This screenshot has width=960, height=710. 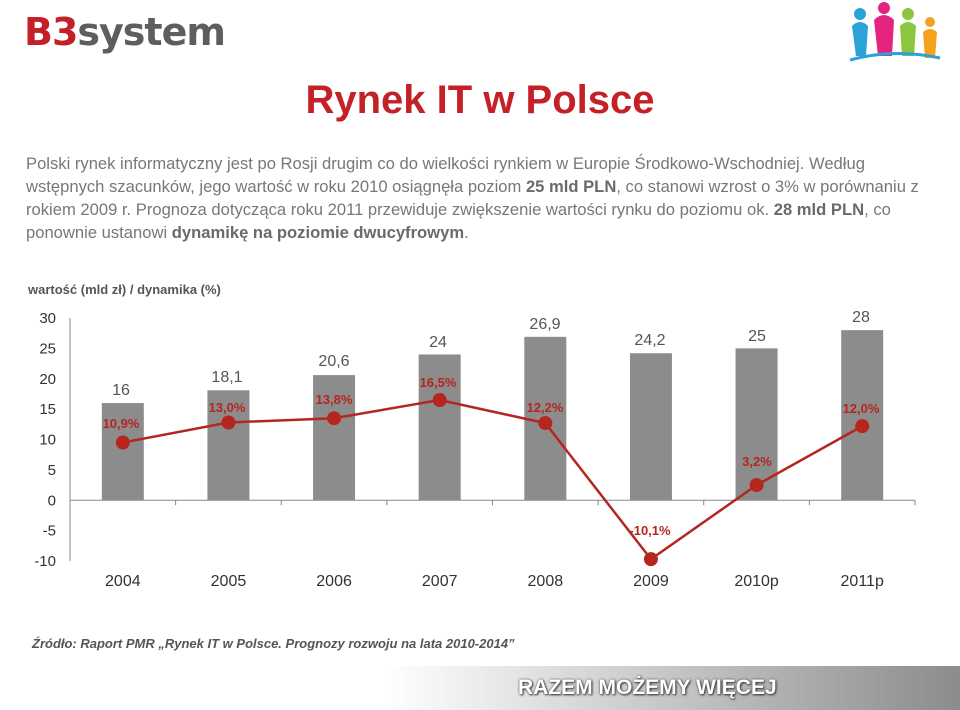 What do you see at coordinates (47, 318) in the screenshot?
I see `y-tick-label: 30` at bounding box center [47, 318].